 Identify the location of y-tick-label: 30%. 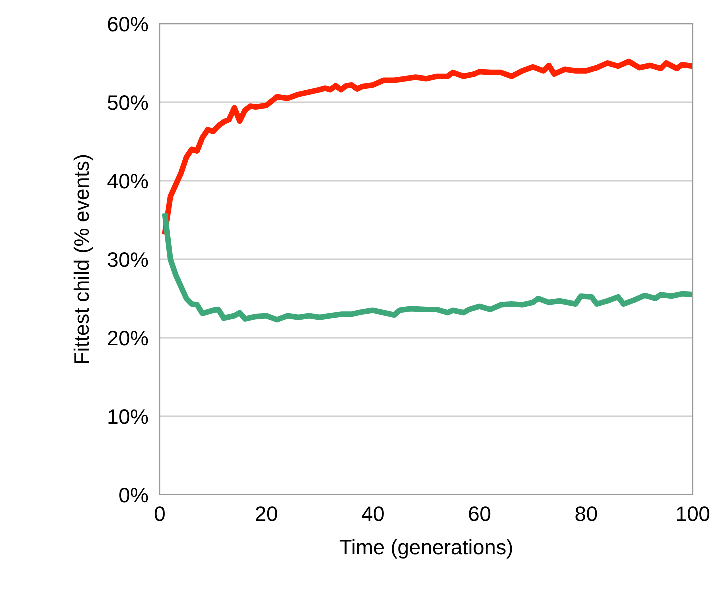
(128, 260).